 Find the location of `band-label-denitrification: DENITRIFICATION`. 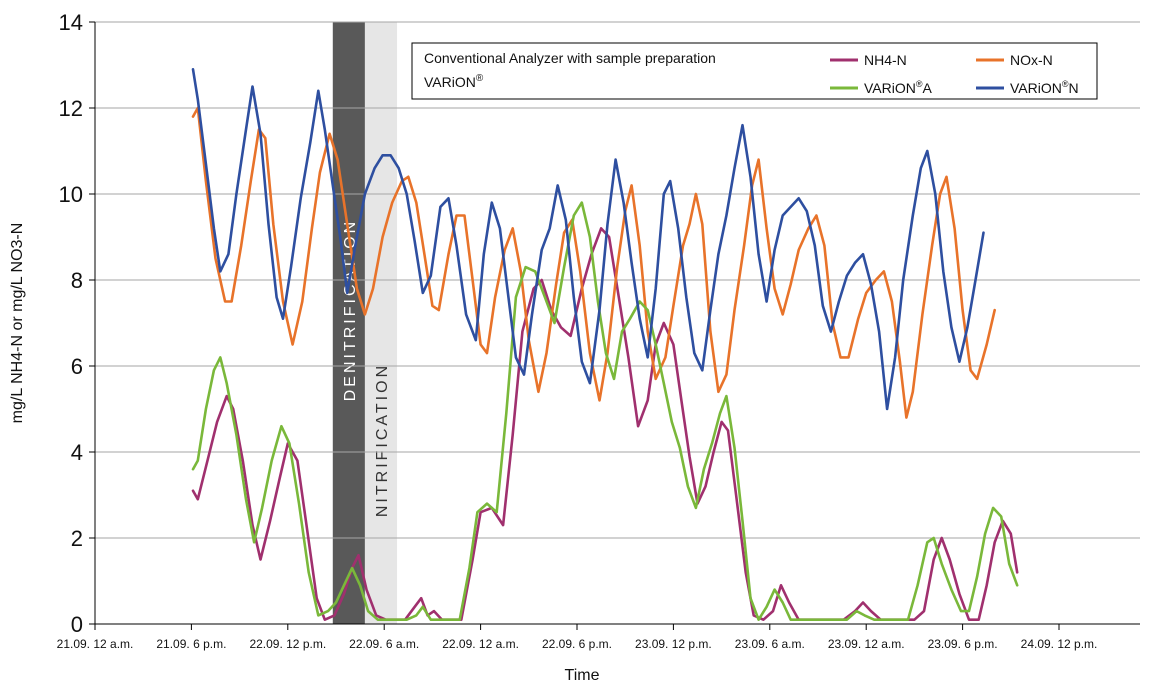

band-label-denitrification: DENITRIFICATION is located at coordinates (350, 310).